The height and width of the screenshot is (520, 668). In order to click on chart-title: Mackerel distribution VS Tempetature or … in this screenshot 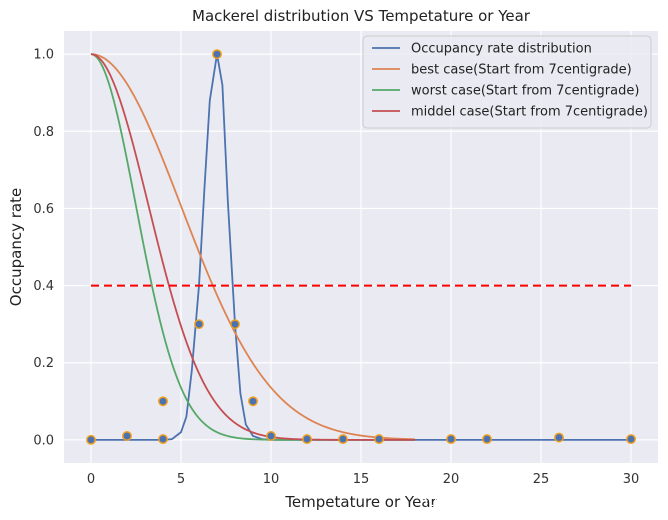, I will do `click(361, 16)`.